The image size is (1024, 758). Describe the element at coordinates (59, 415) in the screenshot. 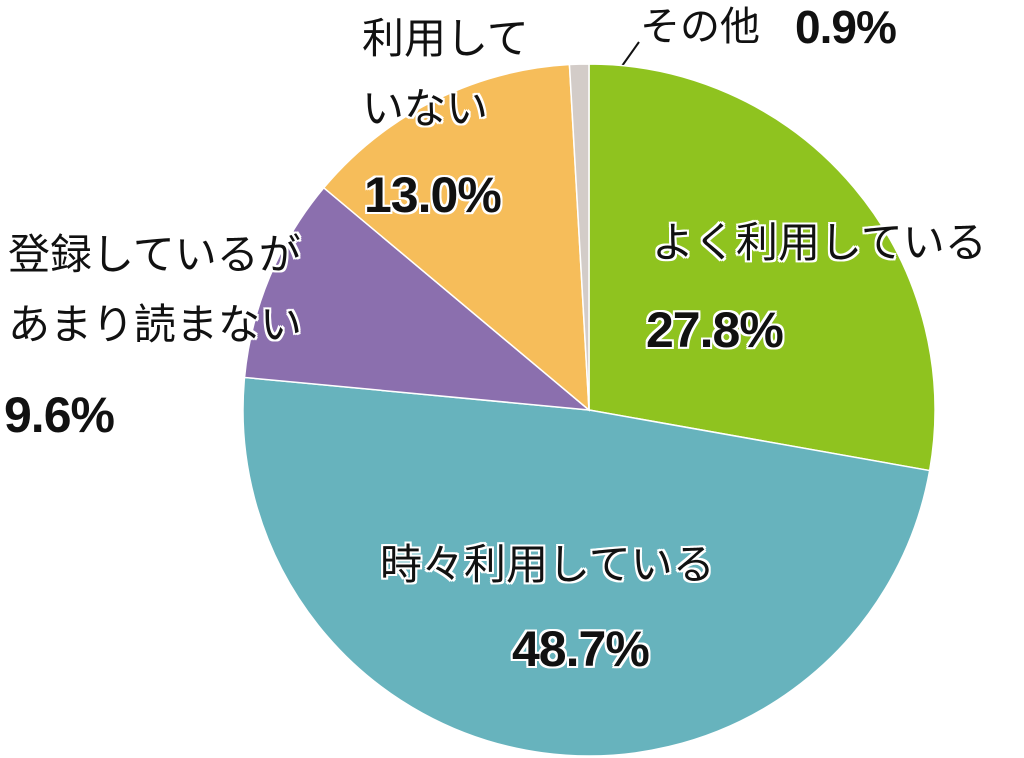

I see `value-label: 9.6%` at that location.